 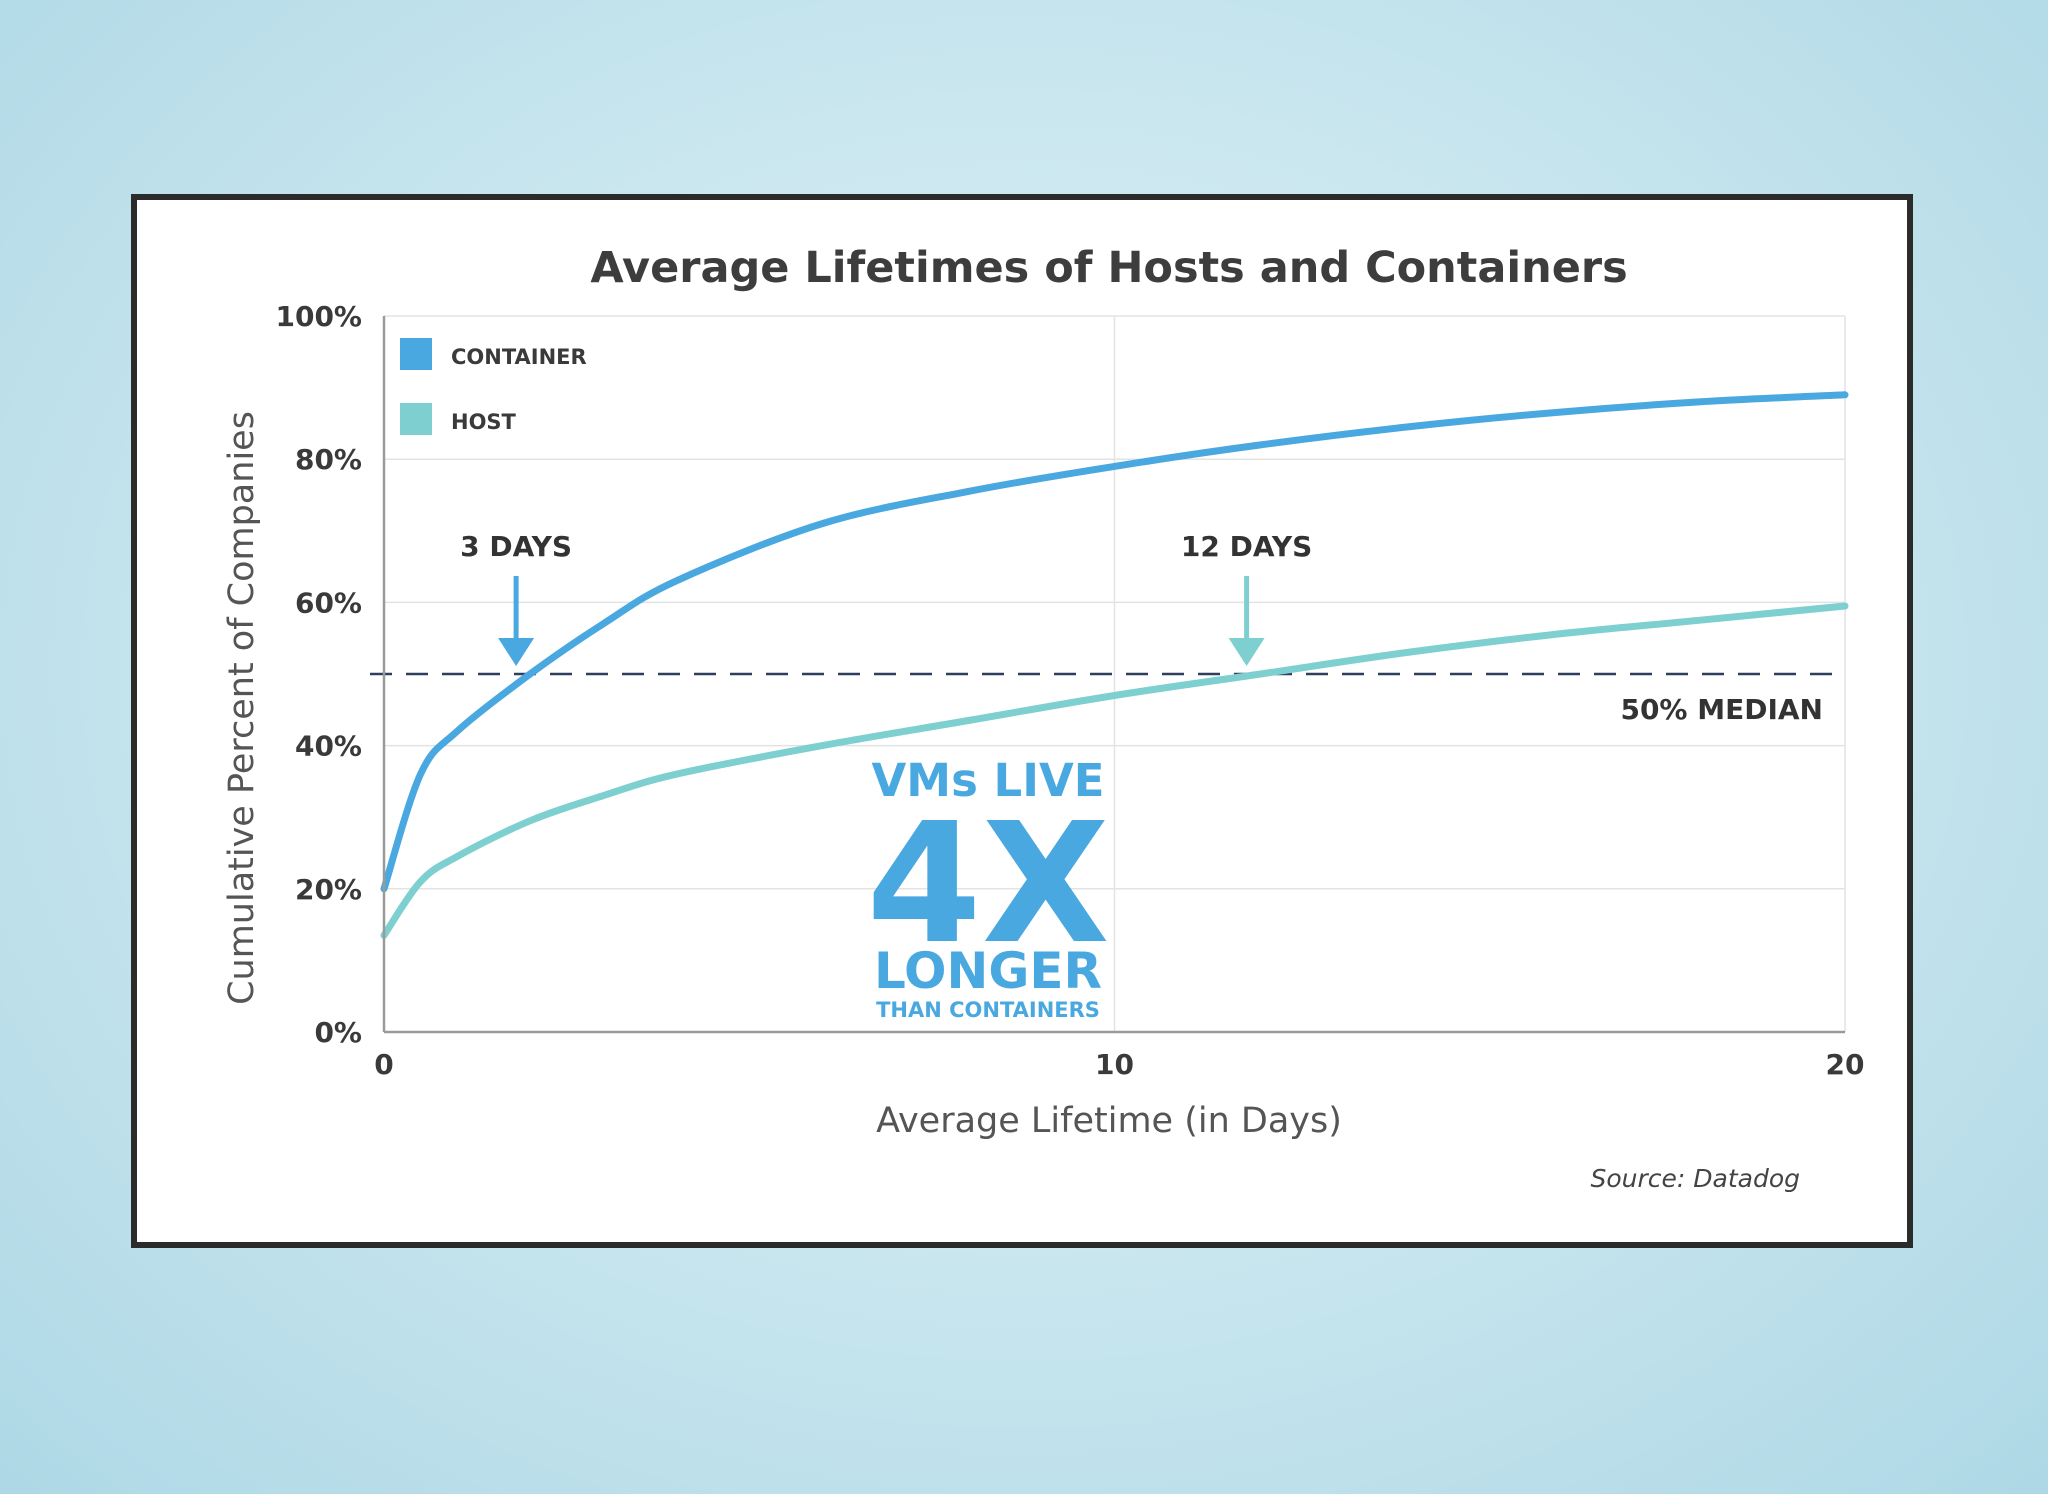 What do you see at coordinates (328, 746) in the screenshot?
I see `y-tick-label: 40%` at bounding box center [328, 746].